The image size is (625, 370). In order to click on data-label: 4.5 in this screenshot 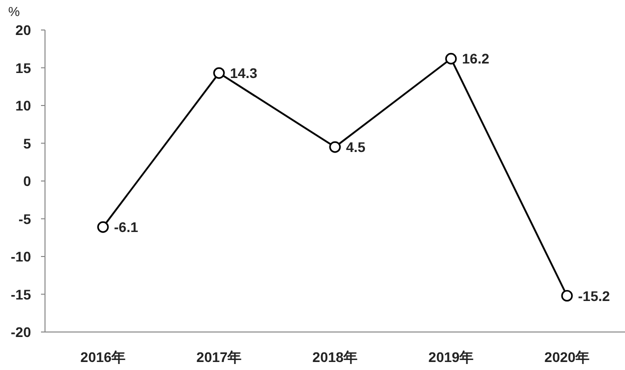, I will do `click(356, 147)`.